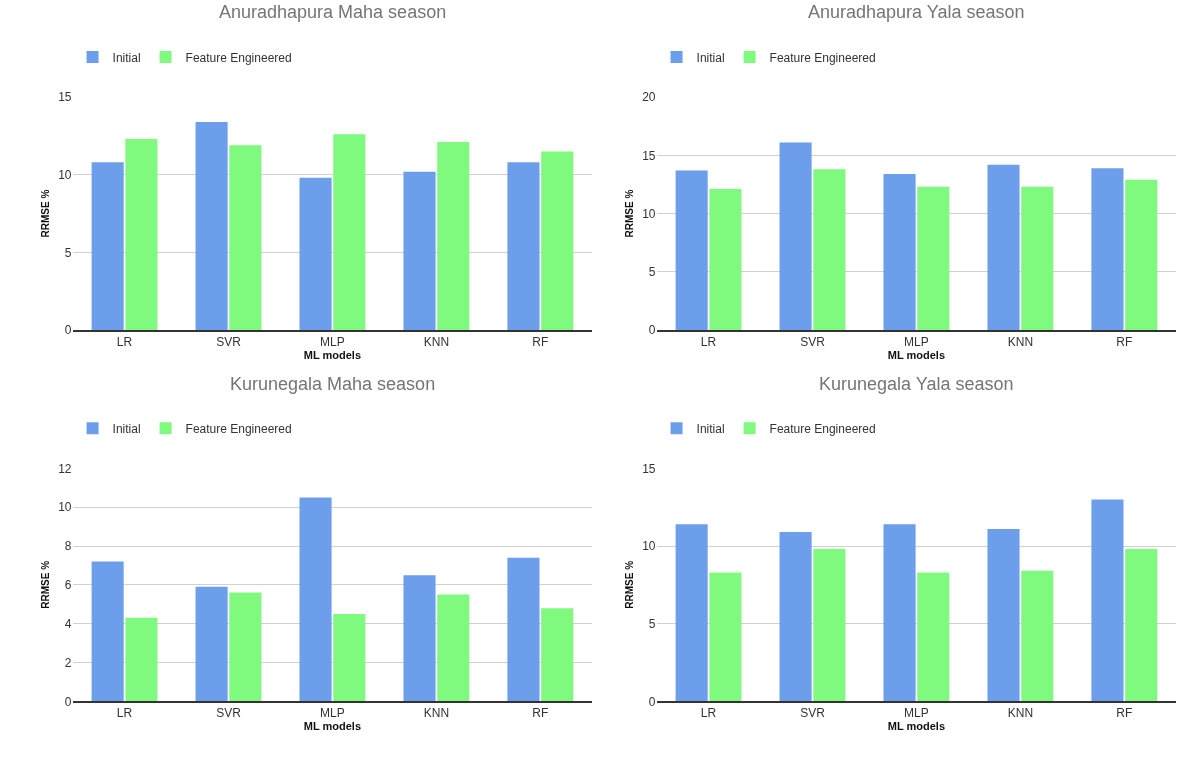  I want to click on y-tick-label: 6, so click(68, 585).